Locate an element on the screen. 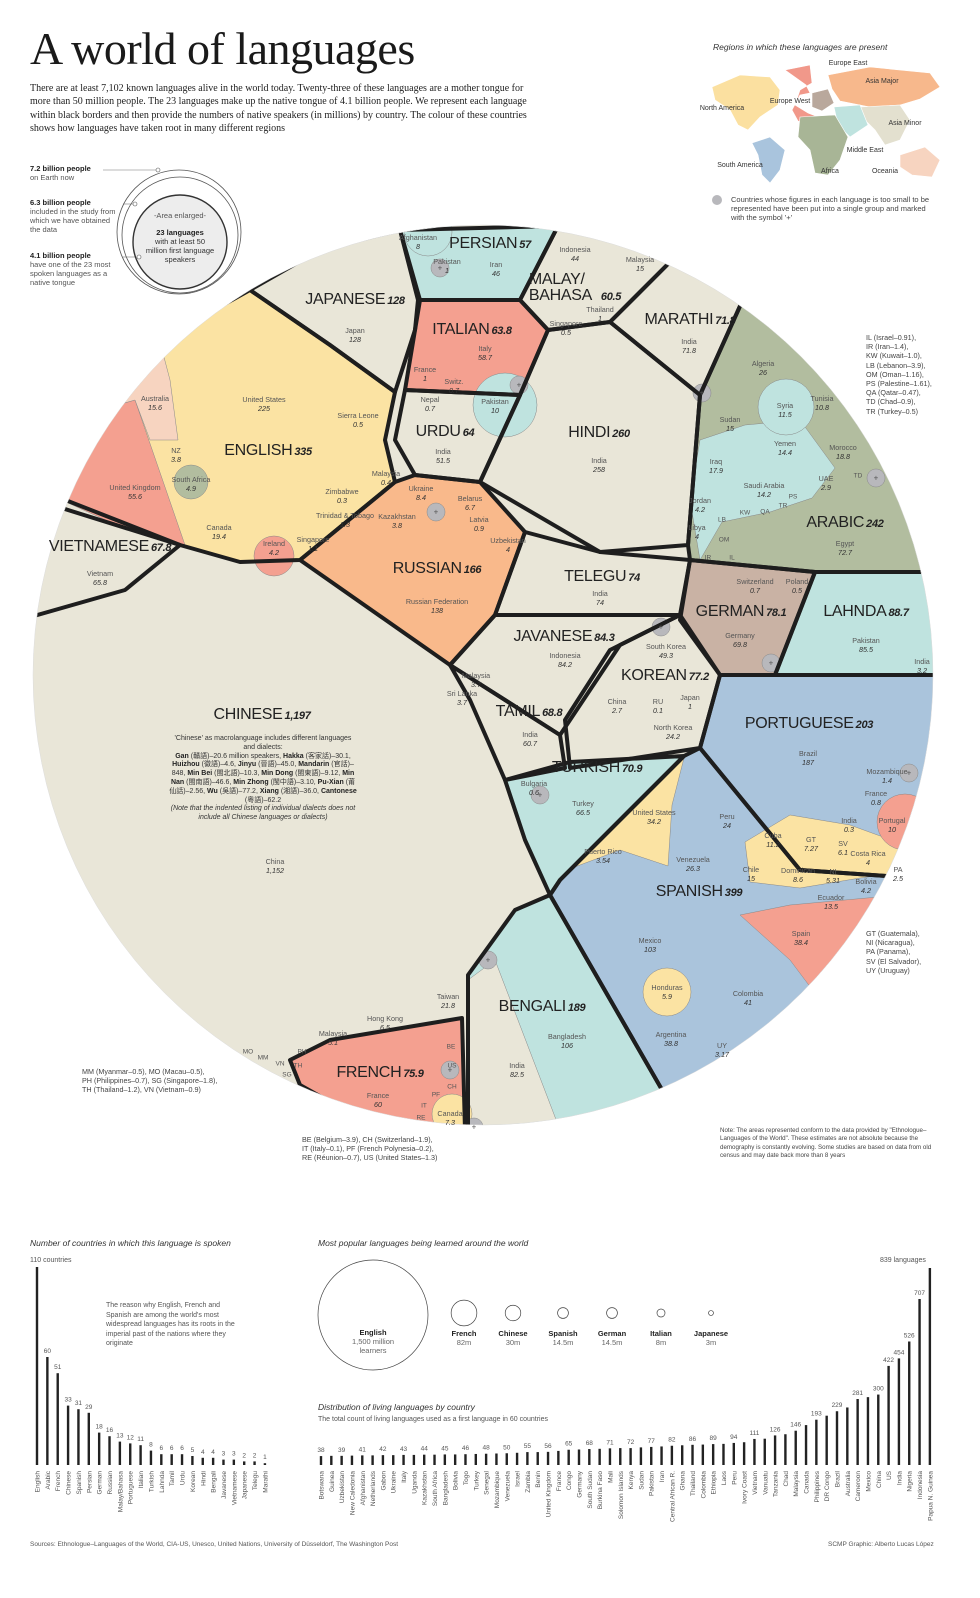 This screenshot has height=1598, width=980. language-total: 74 is located at coordinates (634, 578).